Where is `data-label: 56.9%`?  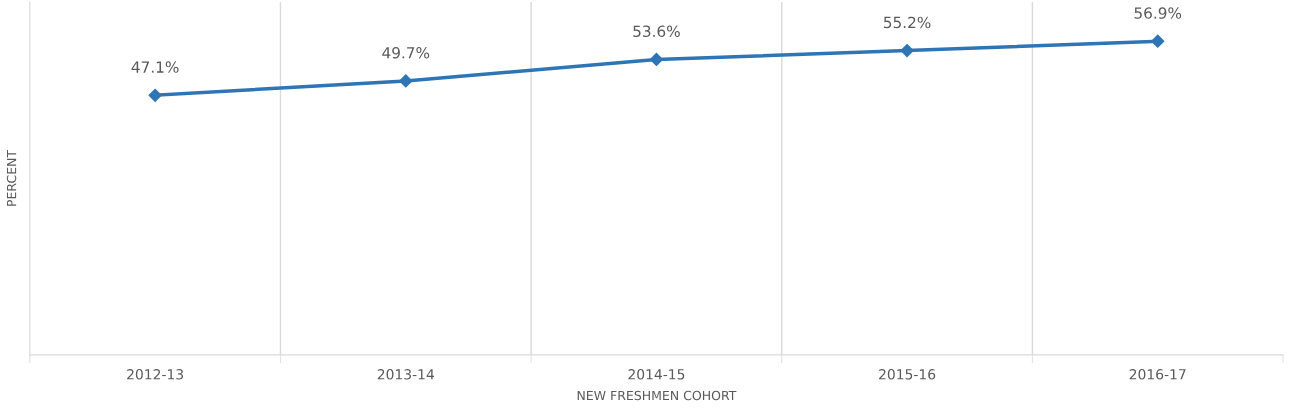 data-label: 56.9% is located at coordinates (1158, 13).